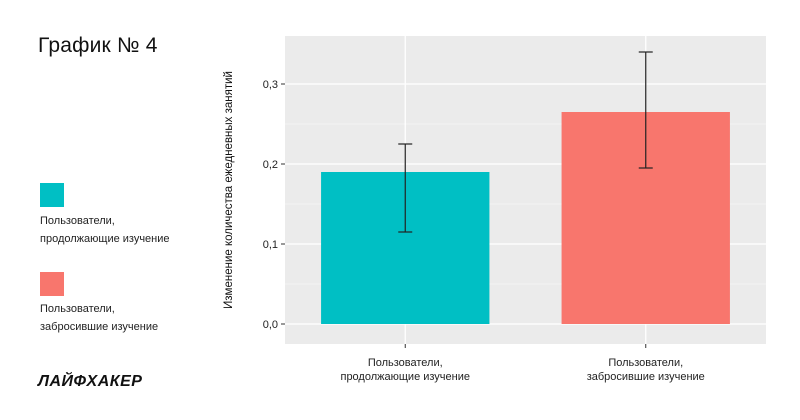  What do you see at coordinates (52, 195) in the screenshot?
I see `legend-swatch-continuing` at bounding box center [52, 195].